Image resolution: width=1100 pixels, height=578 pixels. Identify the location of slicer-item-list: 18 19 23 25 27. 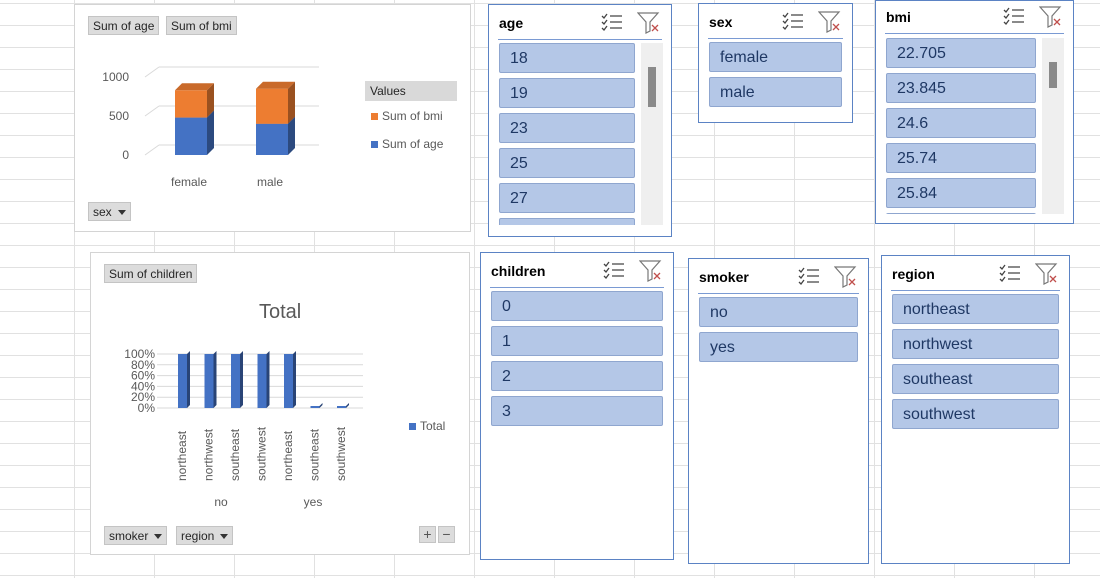
(567, 134).